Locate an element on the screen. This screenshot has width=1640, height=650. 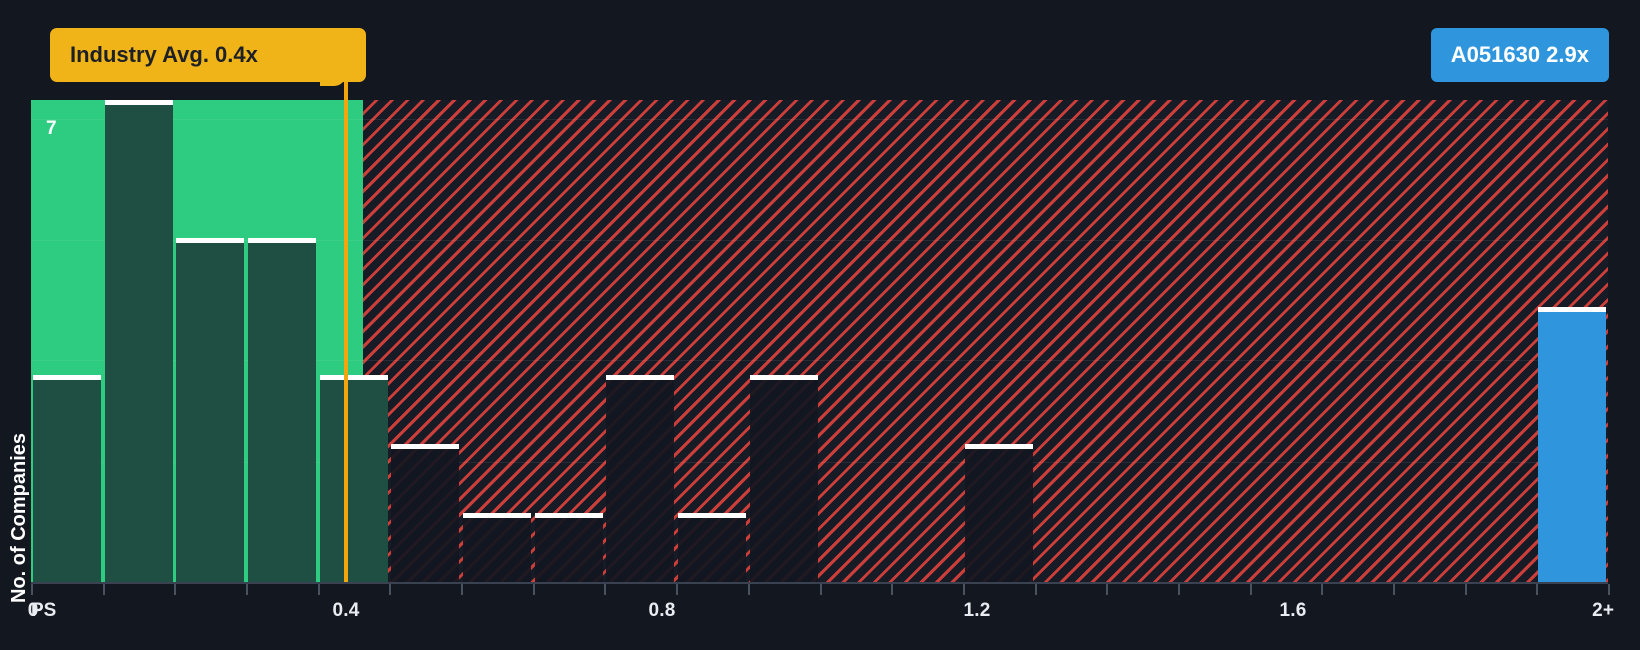
x-axis-prefix-label: PS is located at coordinates (44, 610).